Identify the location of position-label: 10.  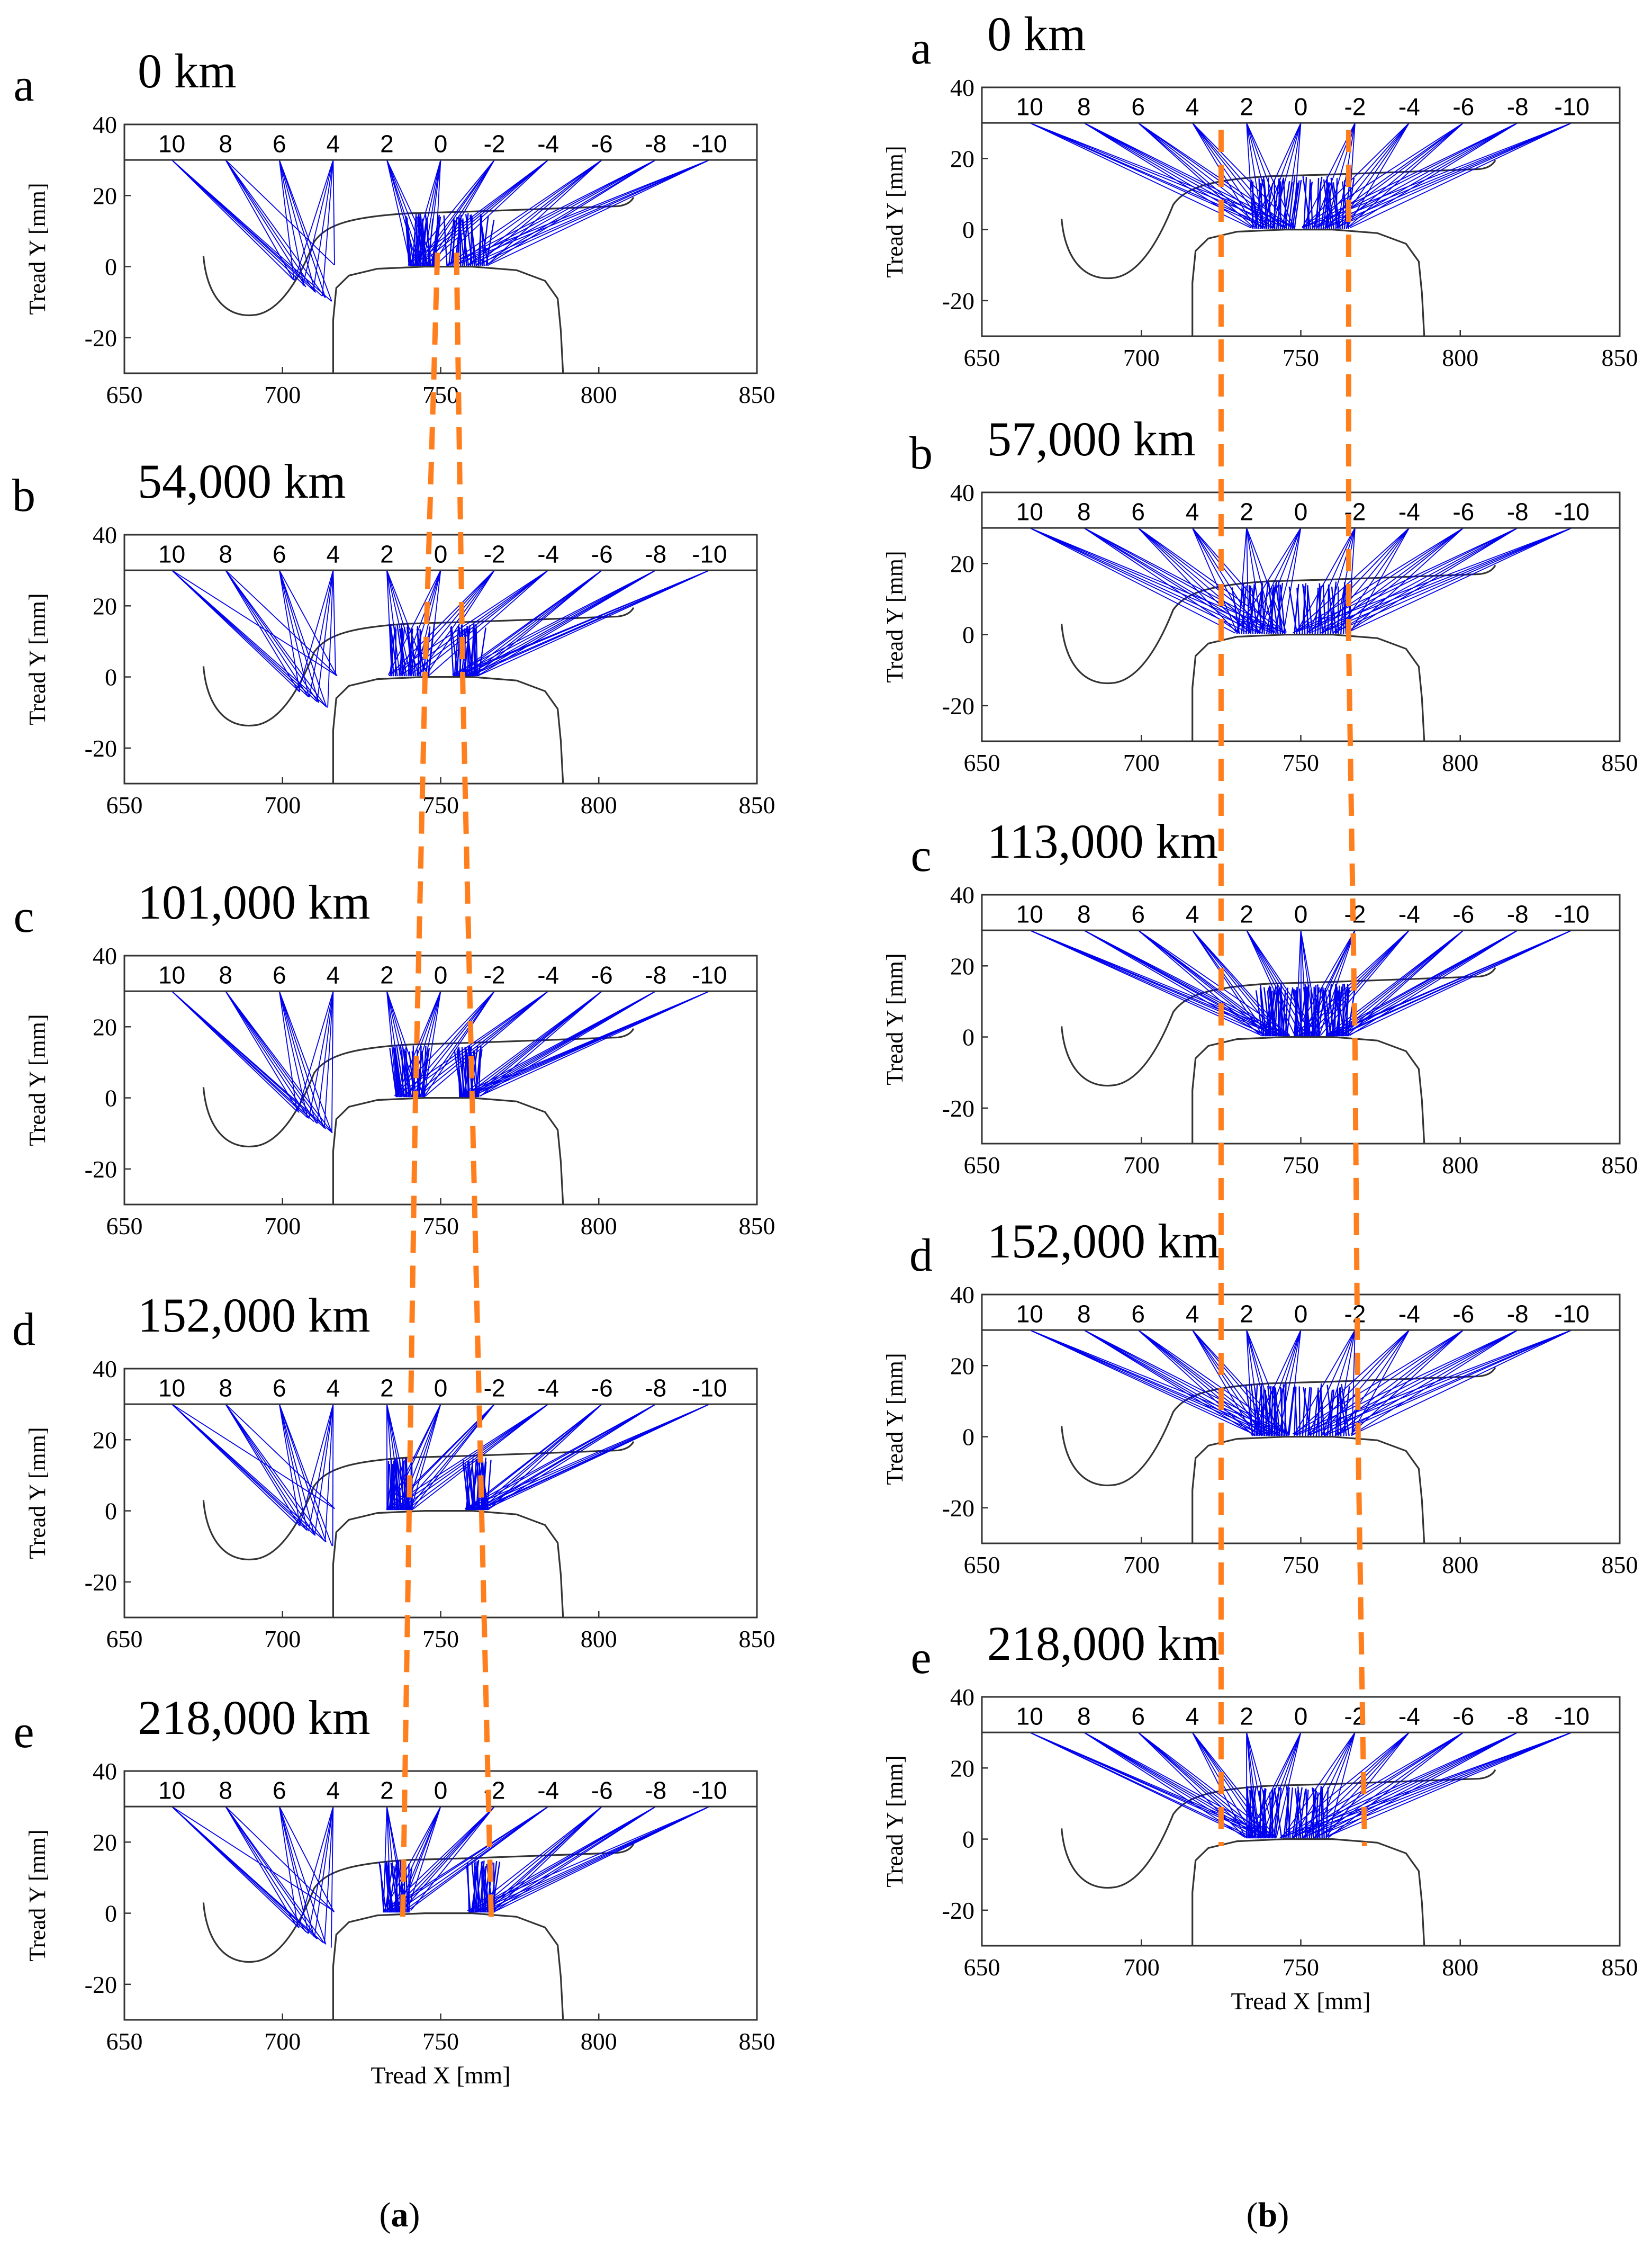
(1029, 511).